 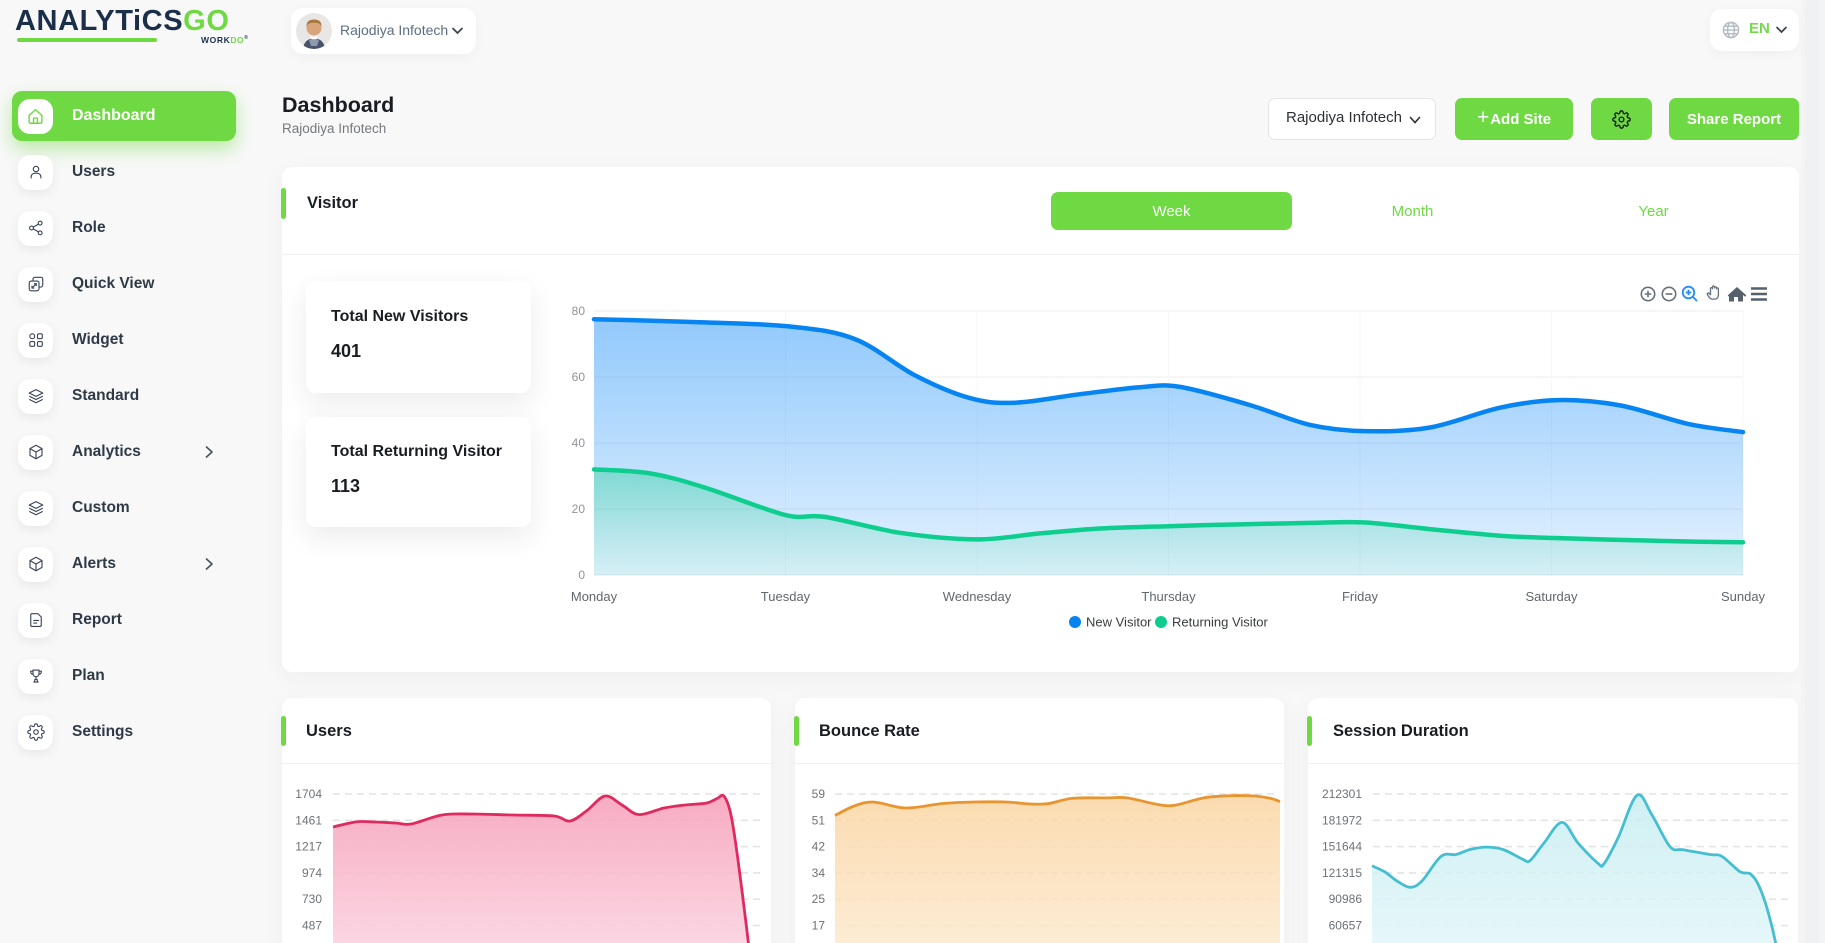 I want to click on svg-text: Wednesday, so click(x=977, y=596).